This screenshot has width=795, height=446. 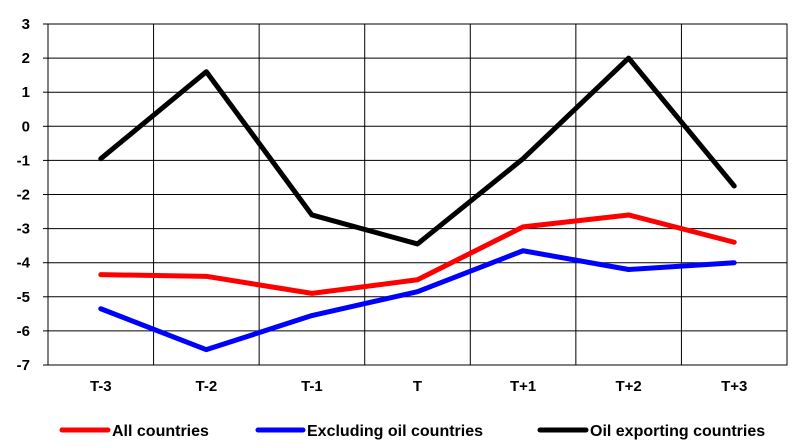 What do you see at coordinates (23, 331) in the screenshot?
I see `y-tick-label: -6` at bounding box center [23, 331].